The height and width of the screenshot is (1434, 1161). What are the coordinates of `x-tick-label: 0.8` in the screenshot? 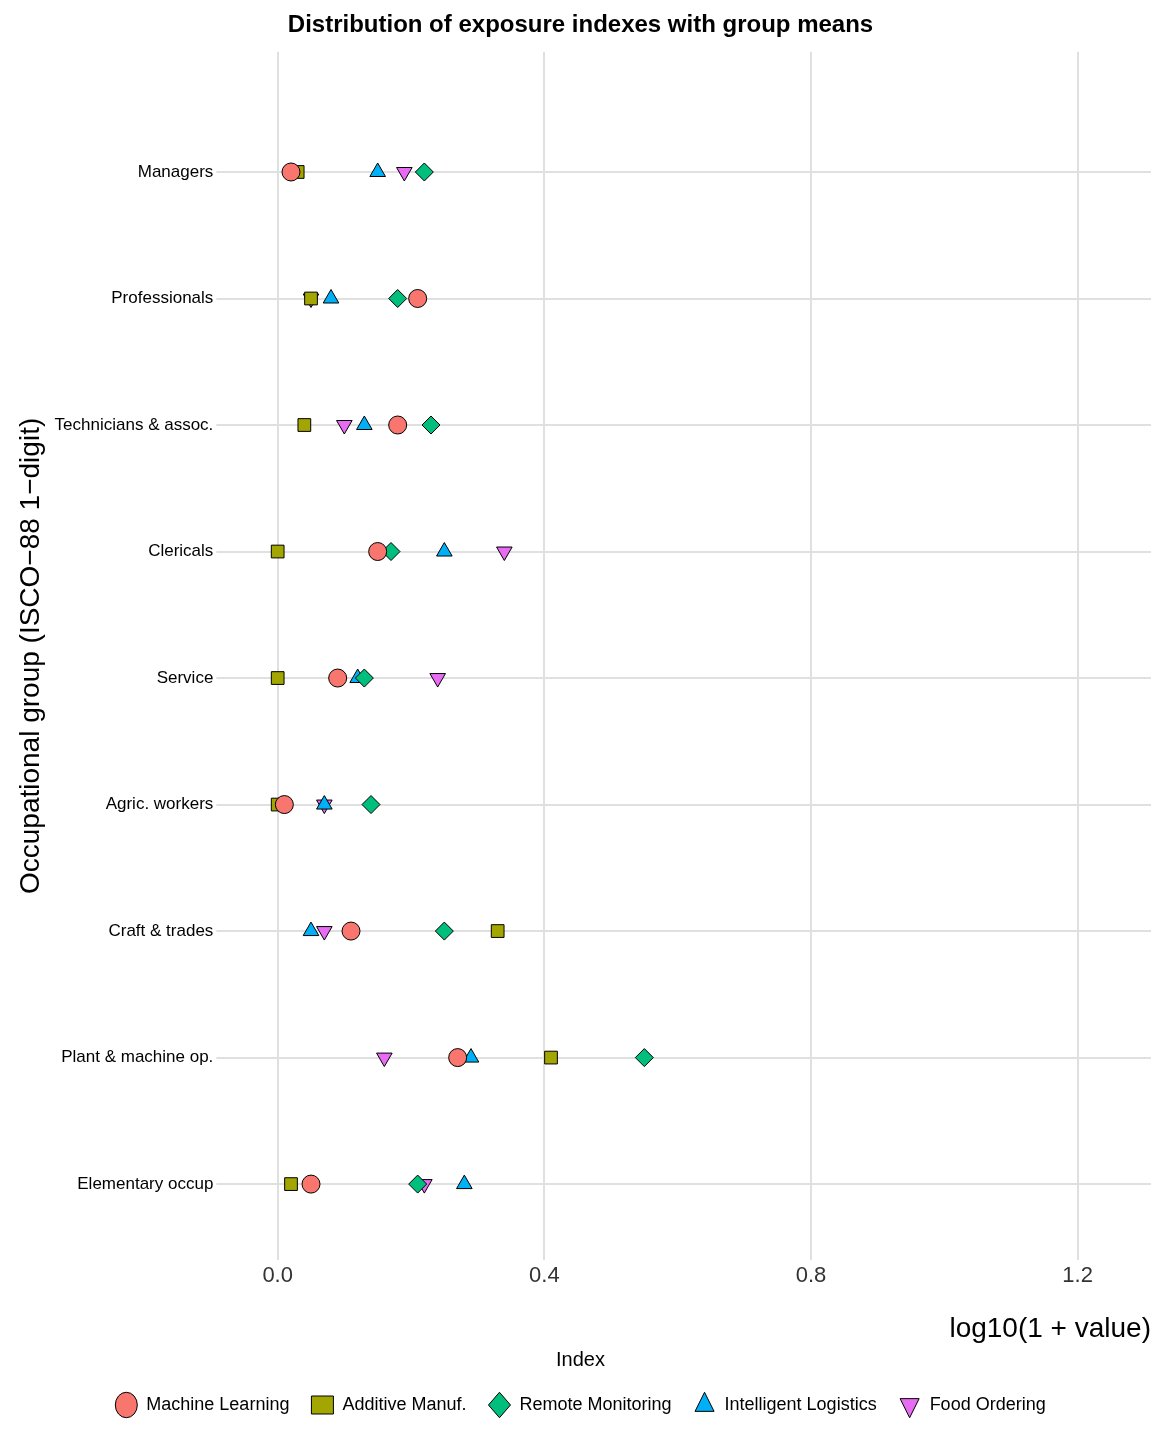 It's located at (811, 1275).